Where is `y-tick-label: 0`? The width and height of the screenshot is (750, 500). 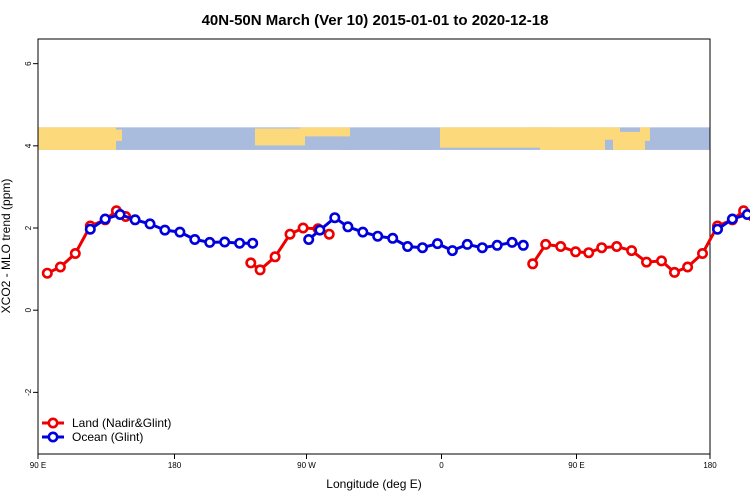 y-tick-label: 0 is located at coordinates (28, 309).